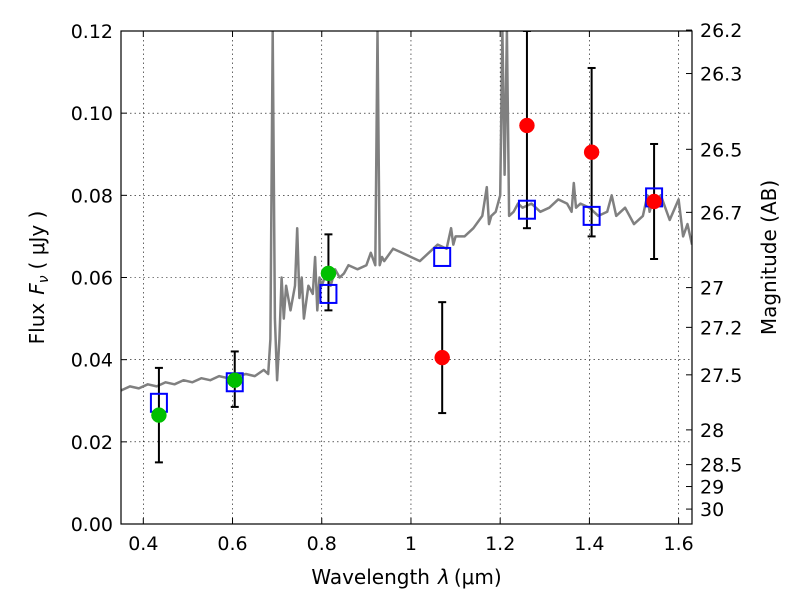 Image resolution: width=800 pixels, height=600 pixels. Describe the element at coordinates (37, 324) in the screenshot. I see `y-axis-label-text: Flux` at that location.